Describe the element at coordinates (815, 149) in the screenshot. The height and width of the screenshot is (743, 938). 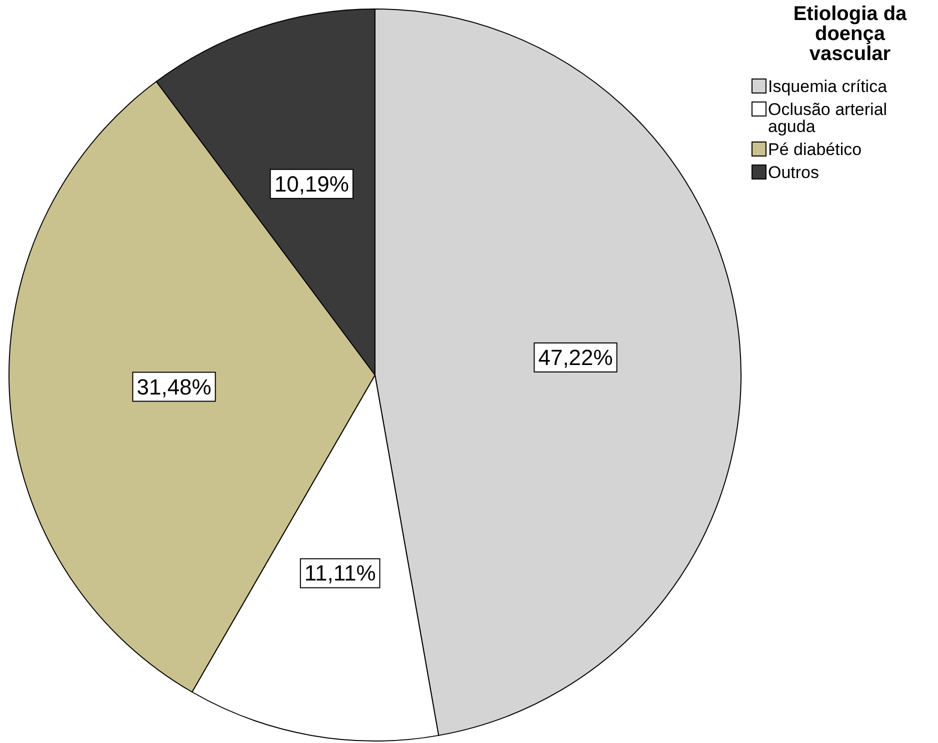
I see `legend-label: Pé diabético` at that location.